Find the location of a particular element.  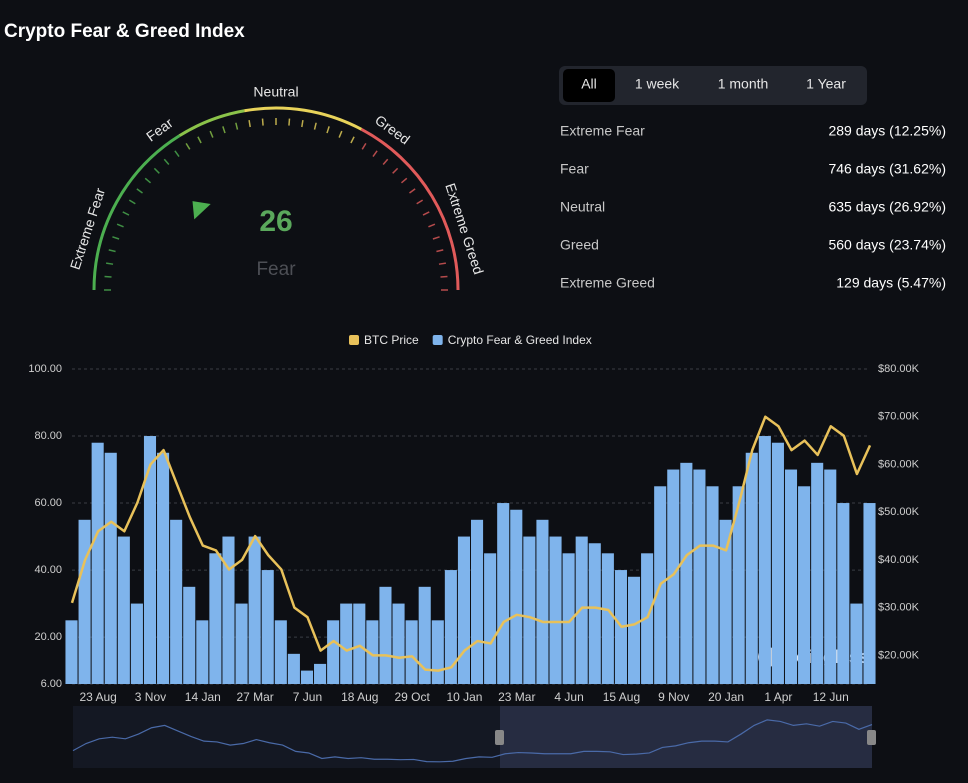

tab: All is located at coordinates (589, 84).